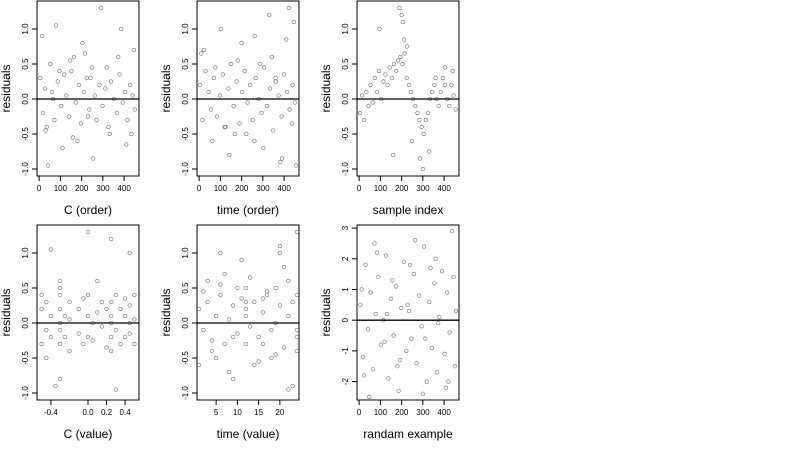 The image size is (800, 450). Describe the element at coordinates (345, 319) in the screenshot. I see `y-tick-label: 0` at that location.